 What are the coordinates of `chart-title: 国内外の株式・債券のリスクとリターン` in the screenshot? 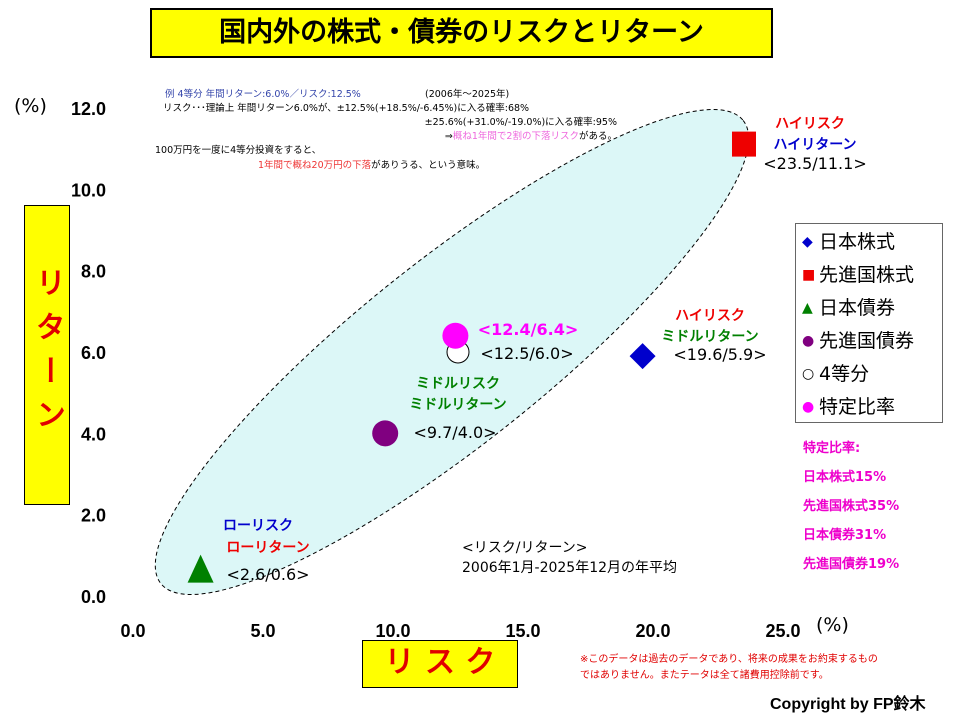 It's located at (461, 33).